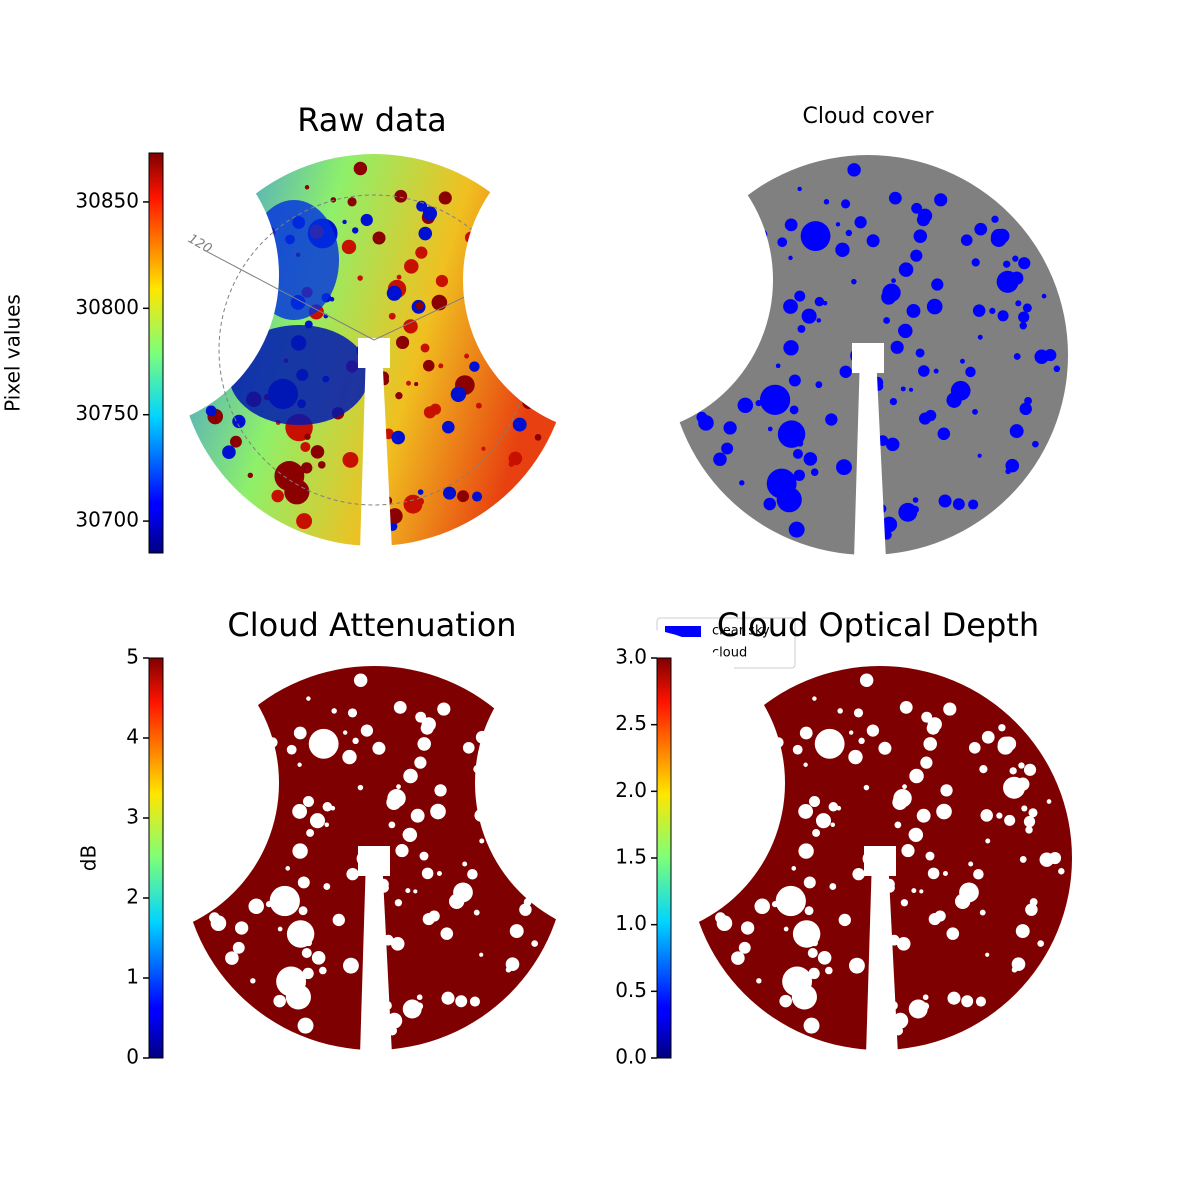 The height and width of the screenshot is (1200, 1200). Describe the element at coordinates (132, 1057) in the screenshot. I see `colorbar-tick-label: 0` at that location.